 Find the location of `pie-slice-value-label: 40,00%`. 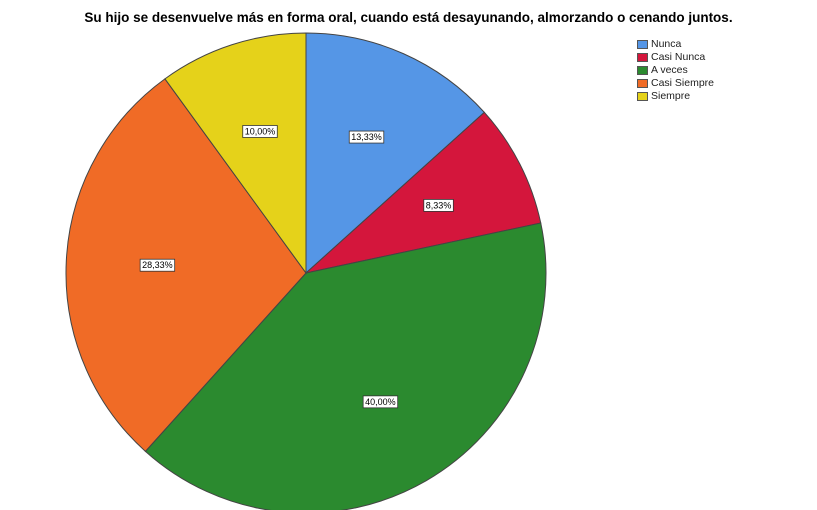

pie-slice-value-label: 40,00% is located at coordinates (380, 402).